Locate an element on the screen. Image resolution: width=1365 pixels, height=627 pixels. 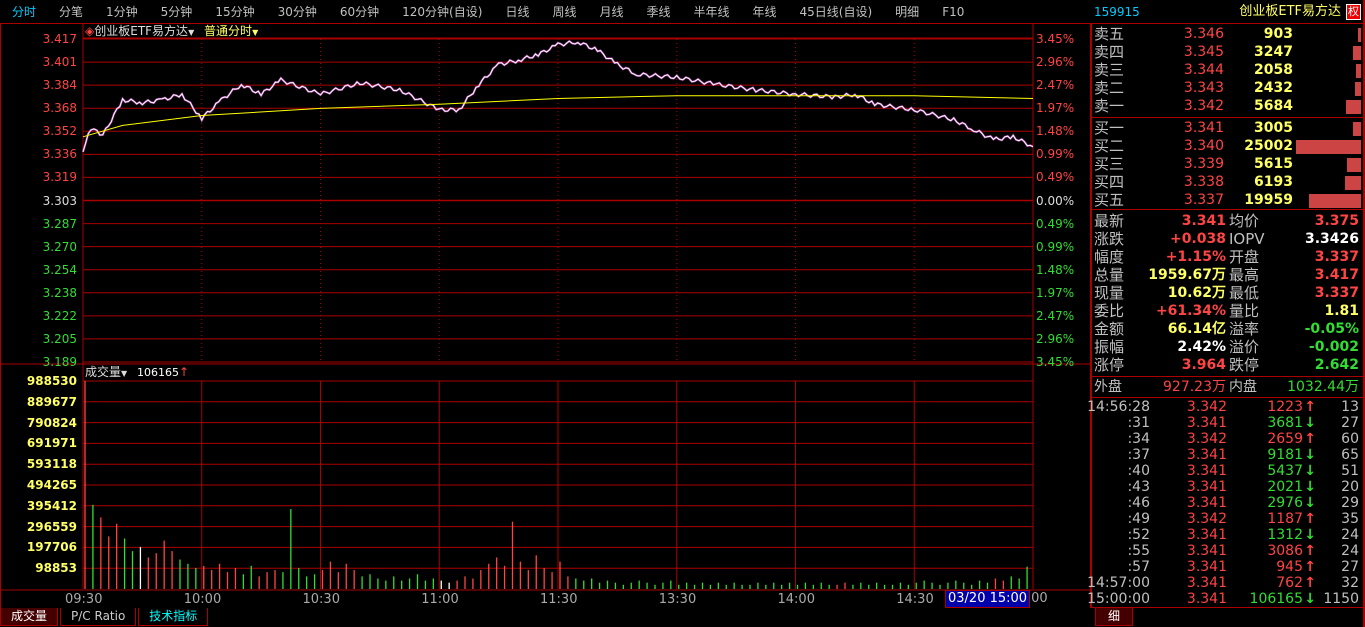
bid-row: 买四 3.338 6193 is located at coordinates (1227, 182).